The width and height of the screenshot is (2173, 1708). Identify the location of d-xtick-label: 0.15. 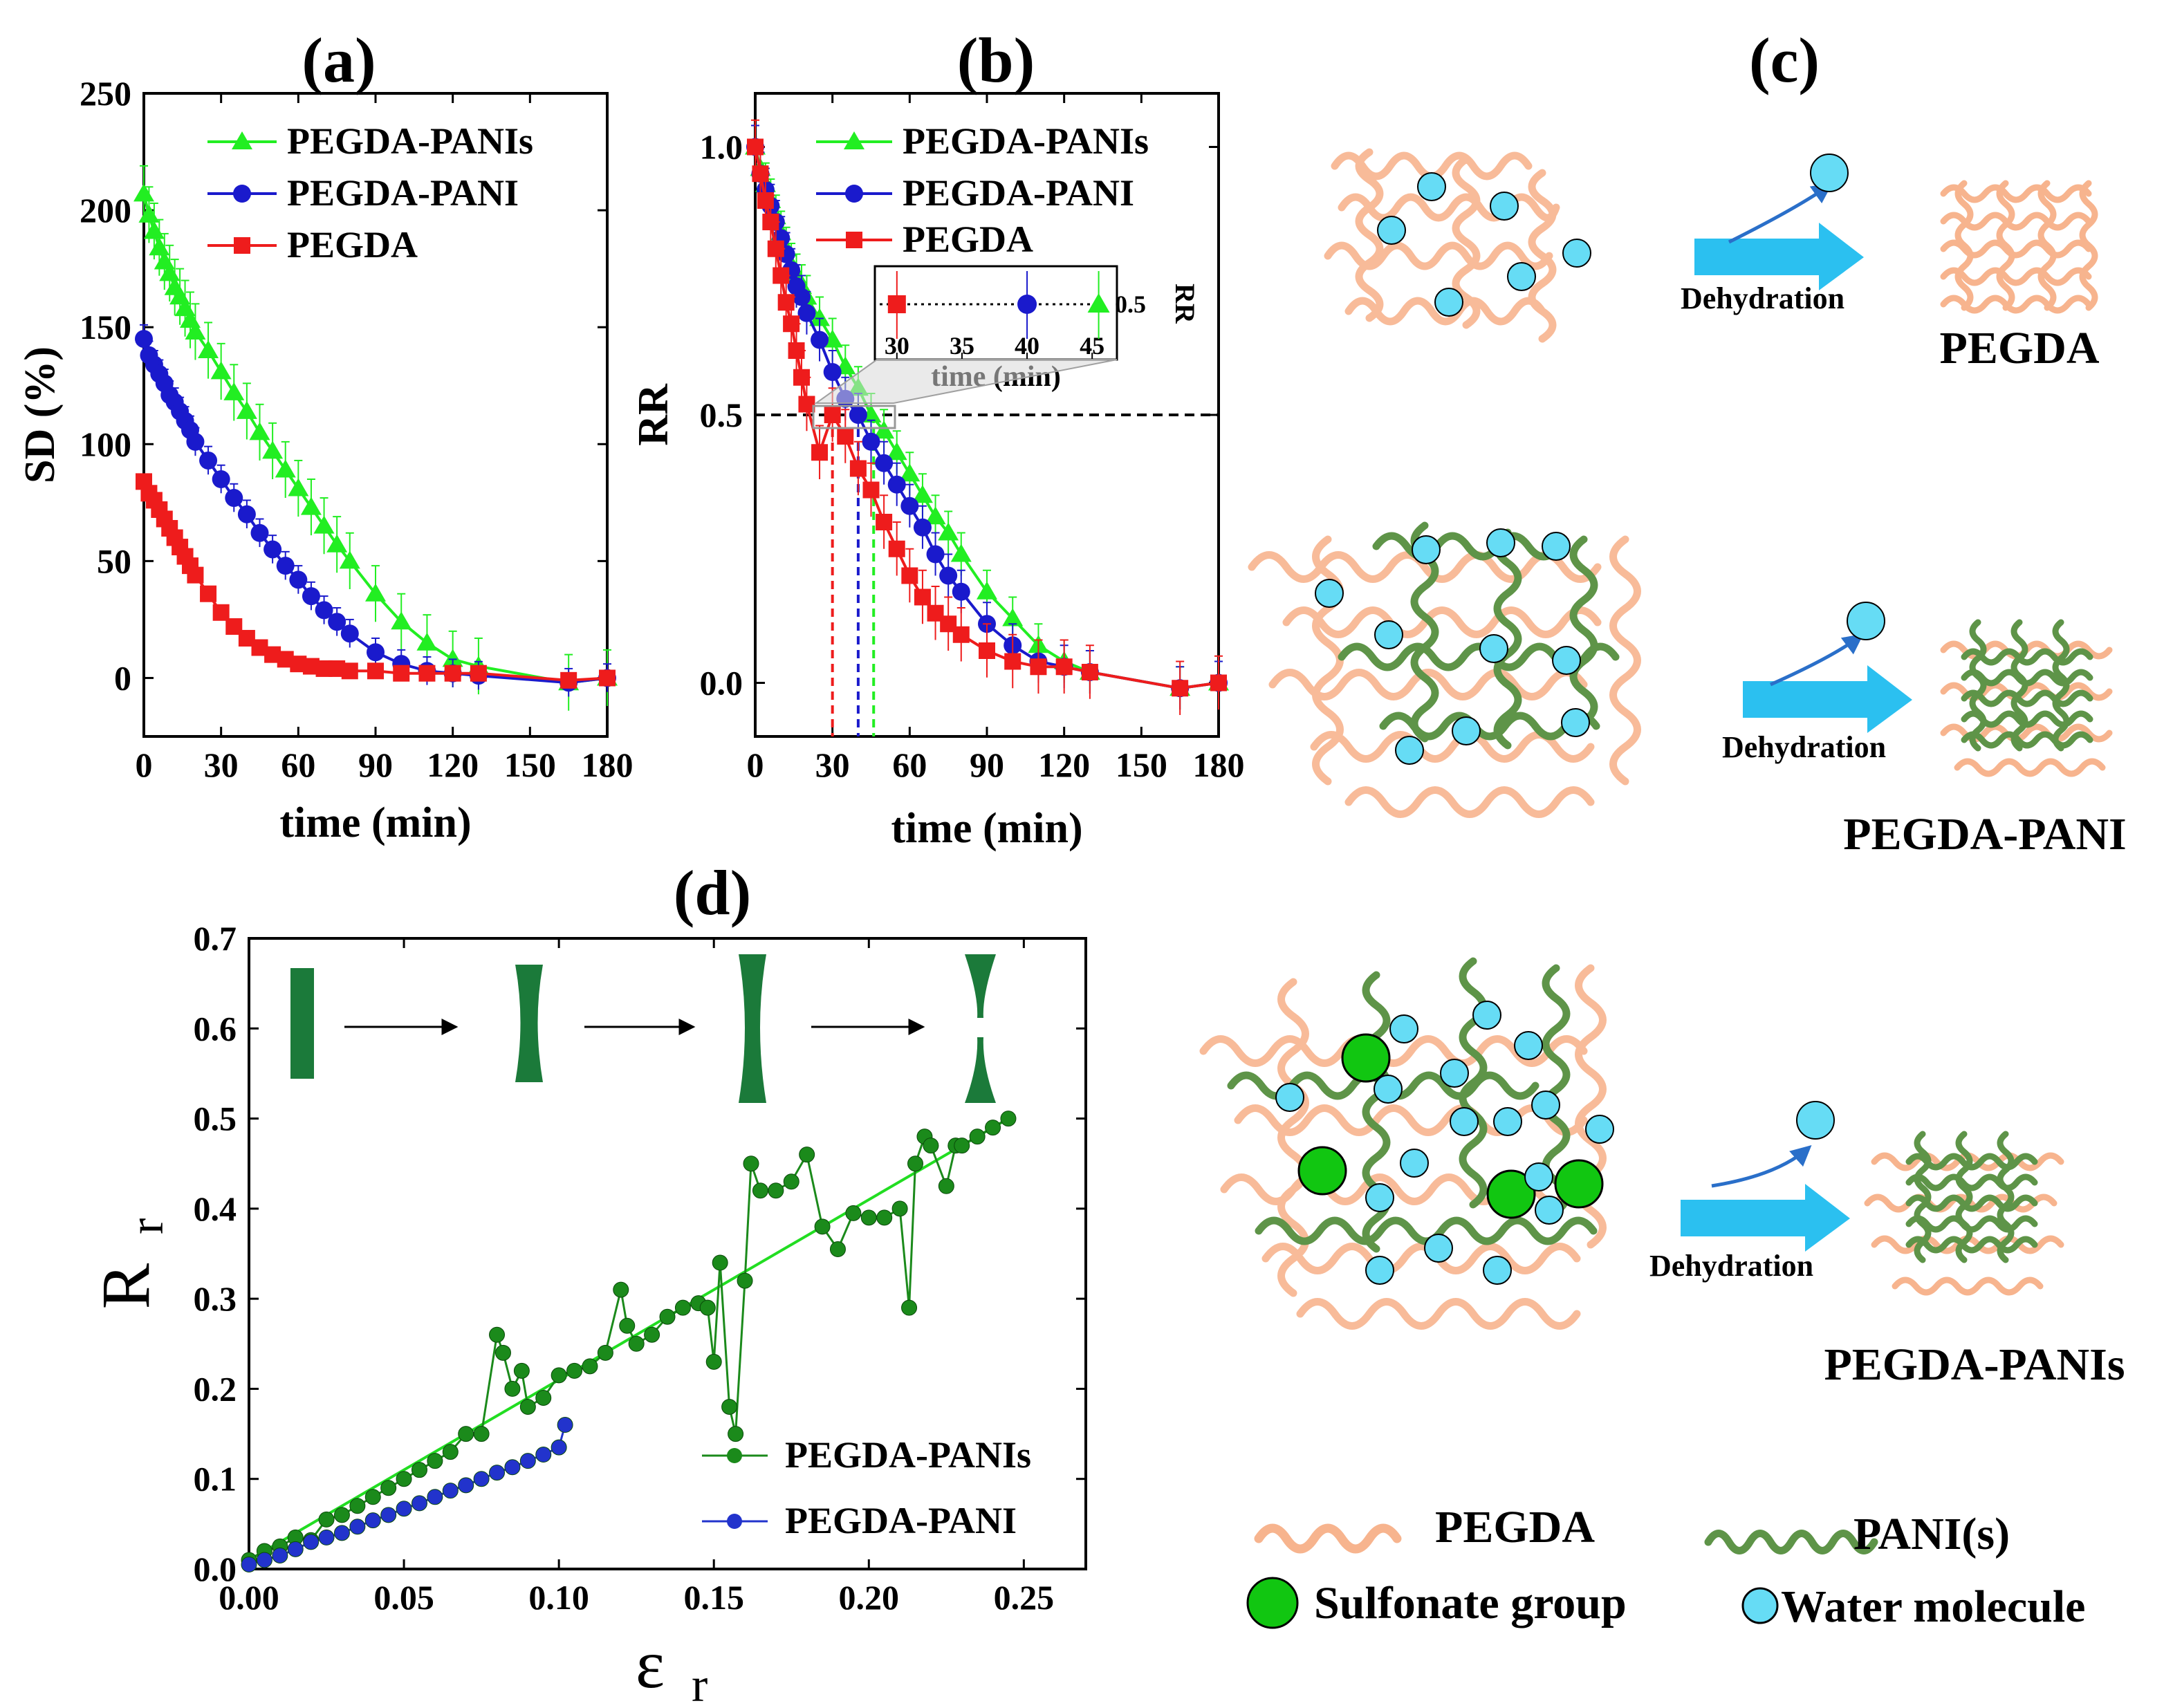
(713, 1597).